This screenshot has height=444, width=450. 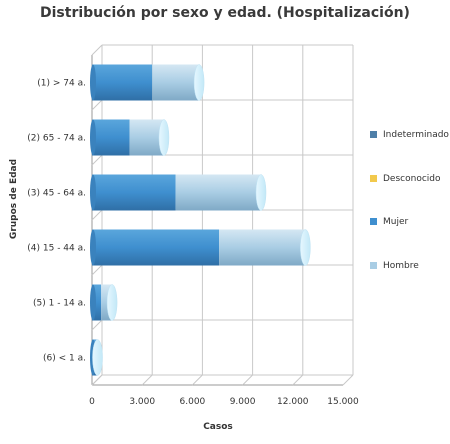 I want to click on y-category-label: (5) 1 - 14 a., so click(x=59, y=304).